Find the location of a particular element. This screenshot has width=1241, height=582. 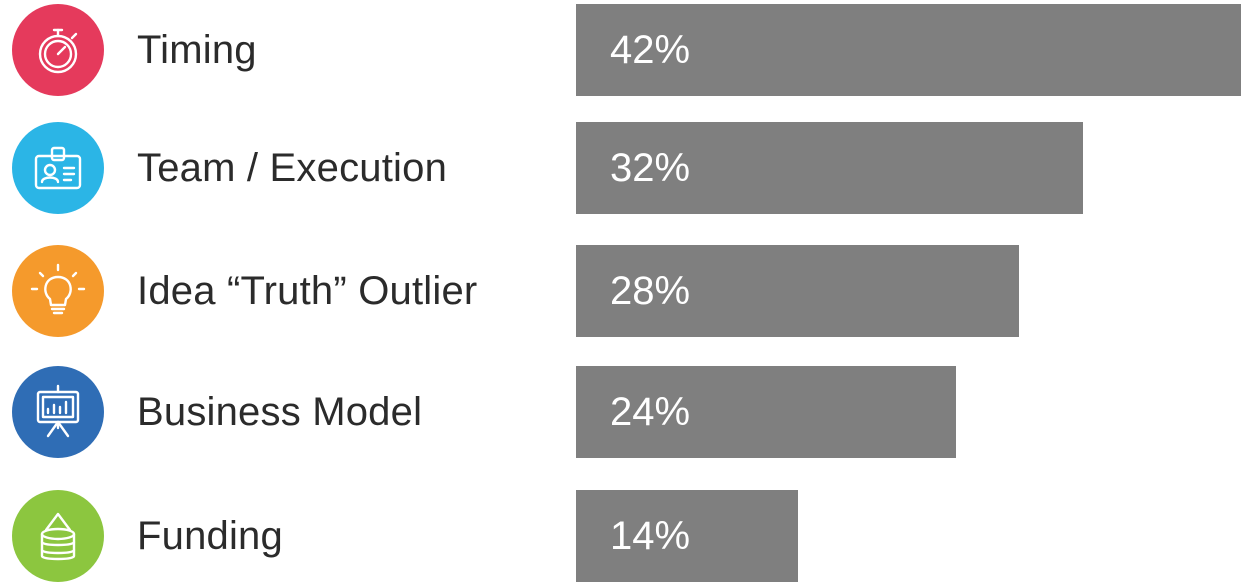

bar: 24% is located at coordinates (766, 412).